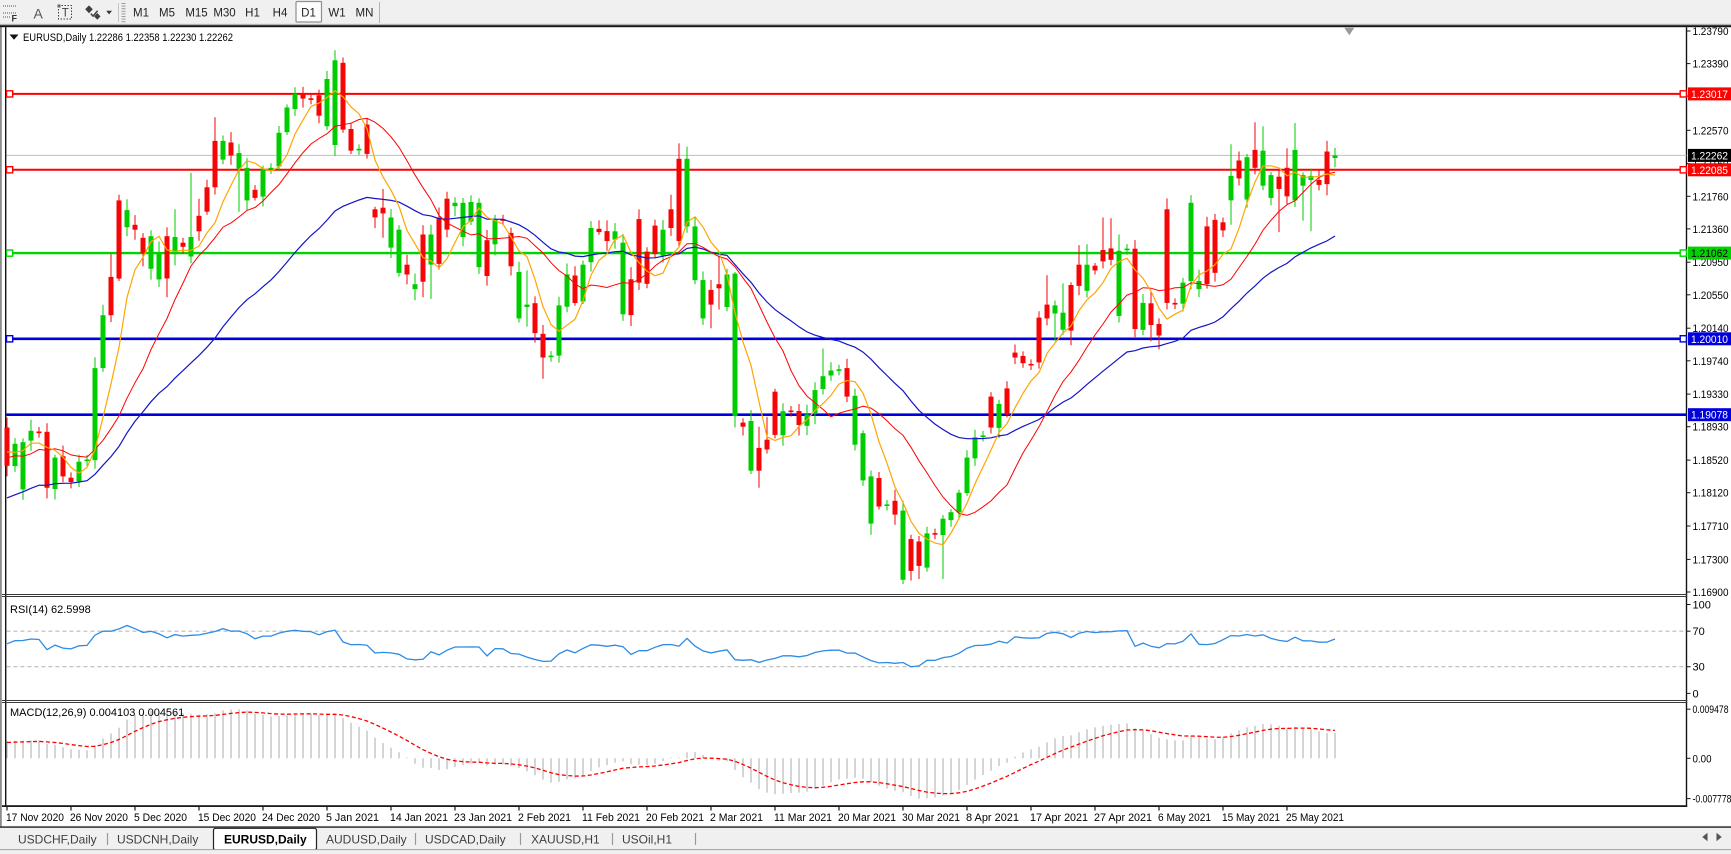 The height and width of the screenshot is (854, 1731). Describe the element at coordinates (419, 818) in the screenshot. I see `svg-text: 14 Jan 2021` at that location.